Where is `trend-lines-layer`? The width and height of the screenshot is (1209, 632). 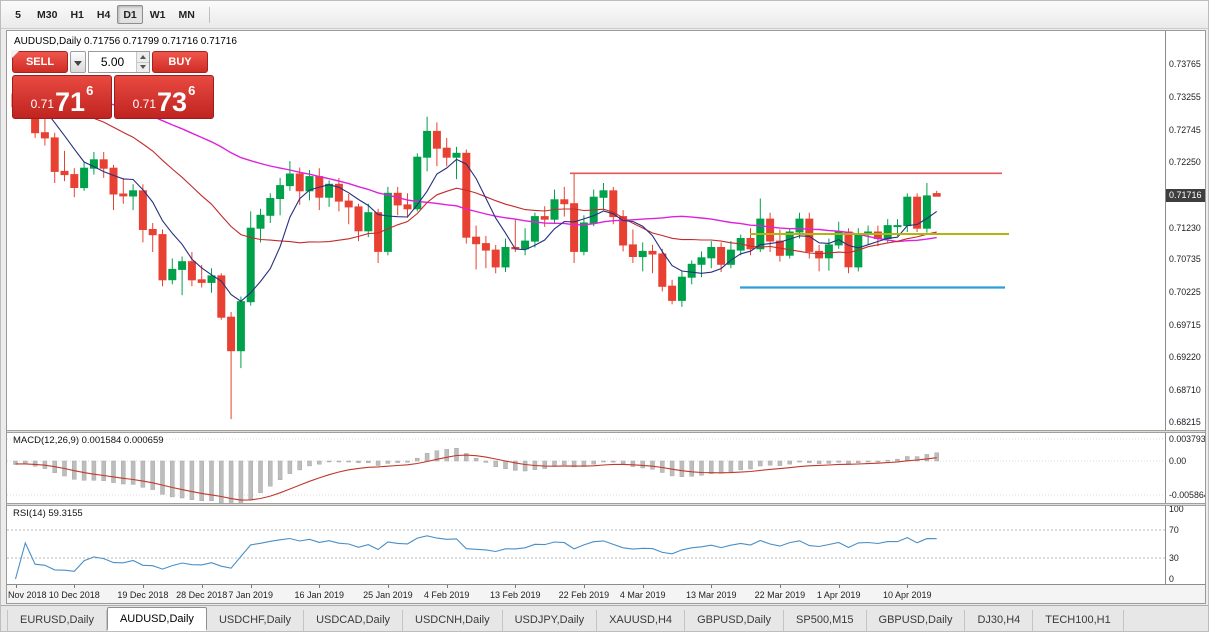 trend-lines-layer is located at coordinates (789, 230).